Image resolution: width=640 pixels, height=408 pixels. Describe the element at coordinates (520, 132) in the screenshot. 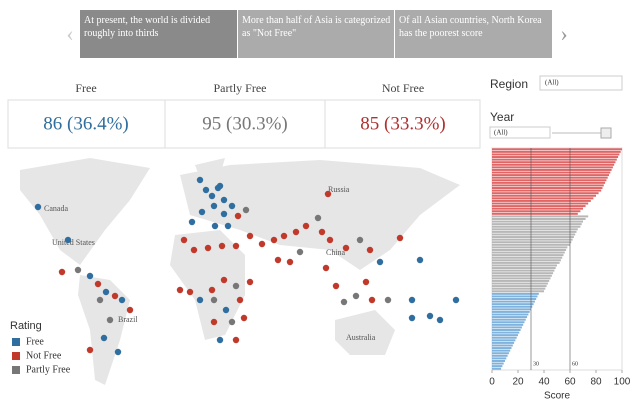

I see `year-input` at that location.